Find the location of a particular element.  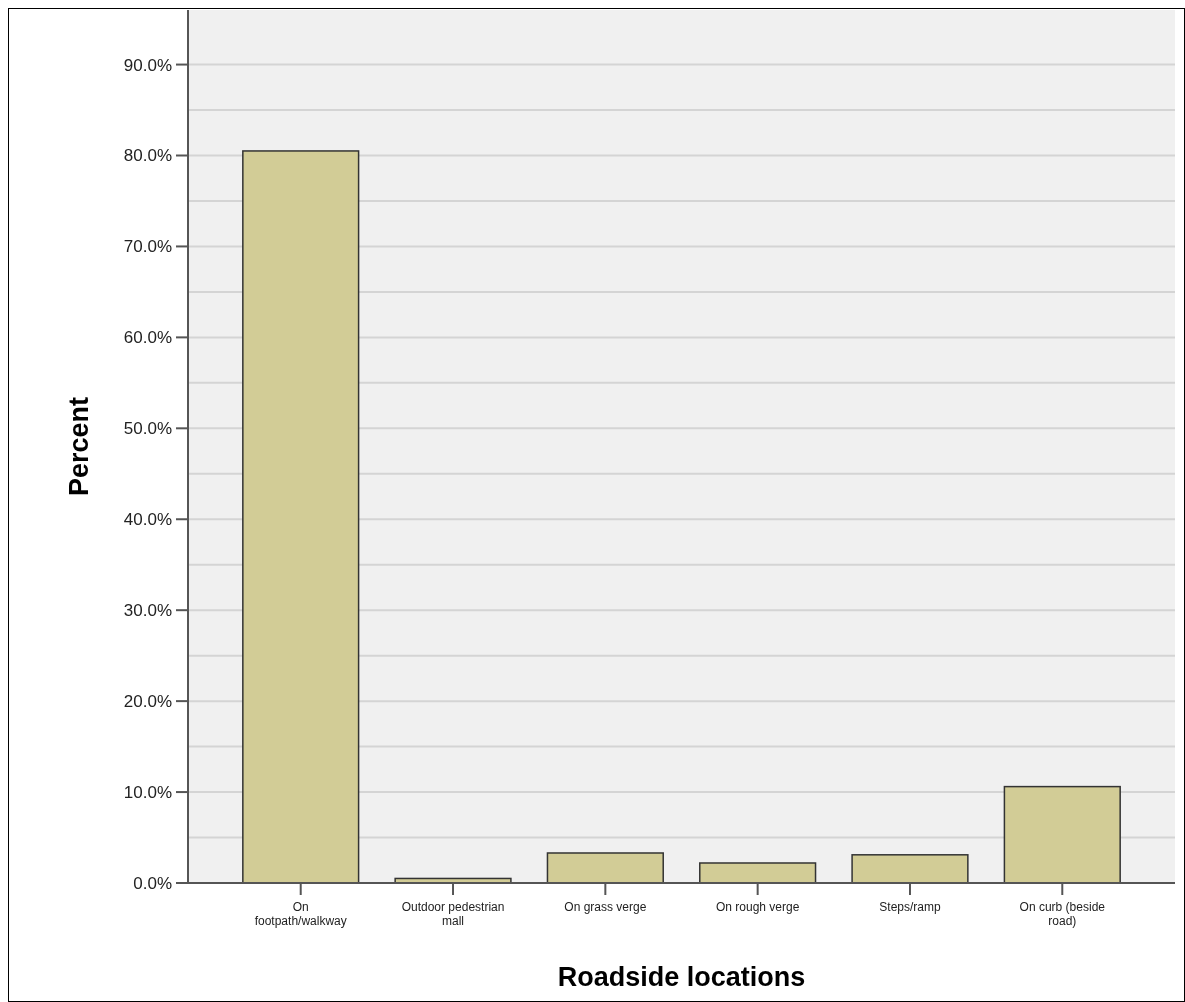

y-tick-label: 90.0% is located at coordinates (147, 65).